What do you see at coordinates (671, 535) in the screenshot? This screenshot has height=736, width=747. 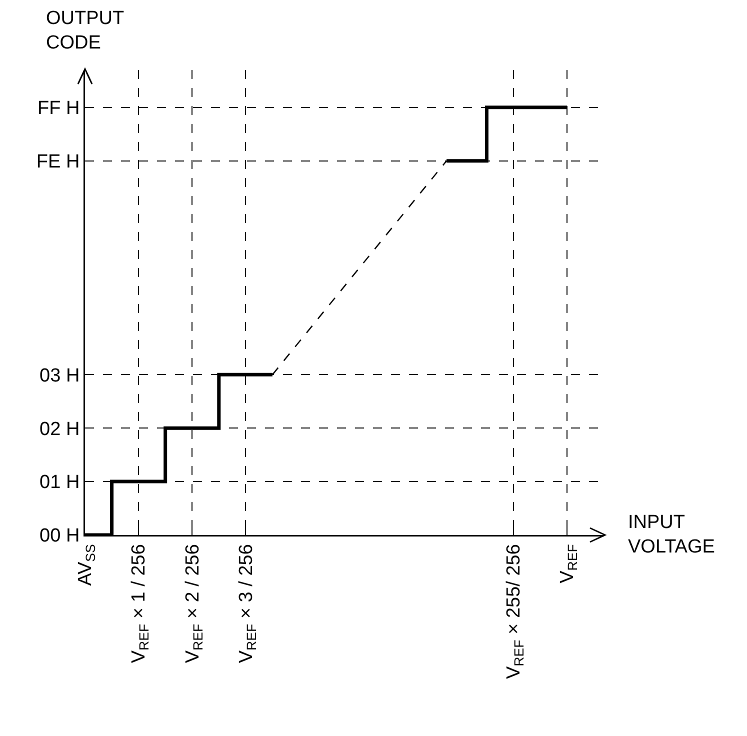 I see `x-axis-title: INPUT VOLTAGE` at bounding box center [671, 535].